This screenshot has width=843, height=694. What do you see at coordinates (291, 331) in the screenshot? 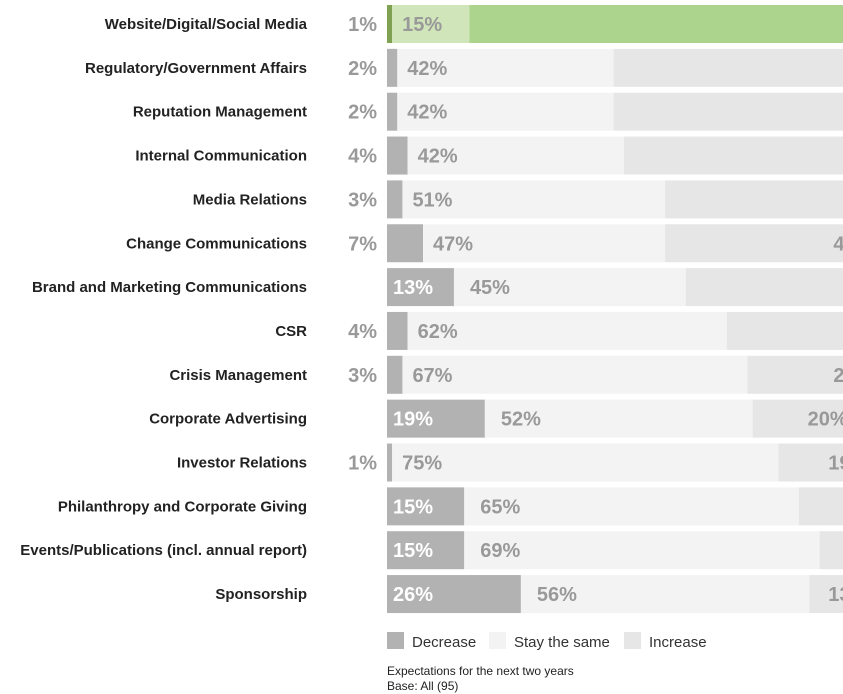
I see `category-label: CSR` at bounding box center [291, 331].